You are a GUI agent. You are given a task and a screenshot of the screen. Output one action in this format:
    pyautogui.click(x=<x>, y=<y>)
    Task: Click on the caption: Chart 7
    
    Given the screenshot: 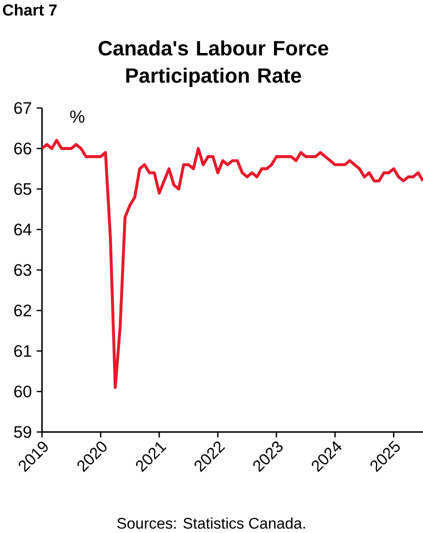 What is the action you would take?
    pyautogui.click(x=29, y=10)
    